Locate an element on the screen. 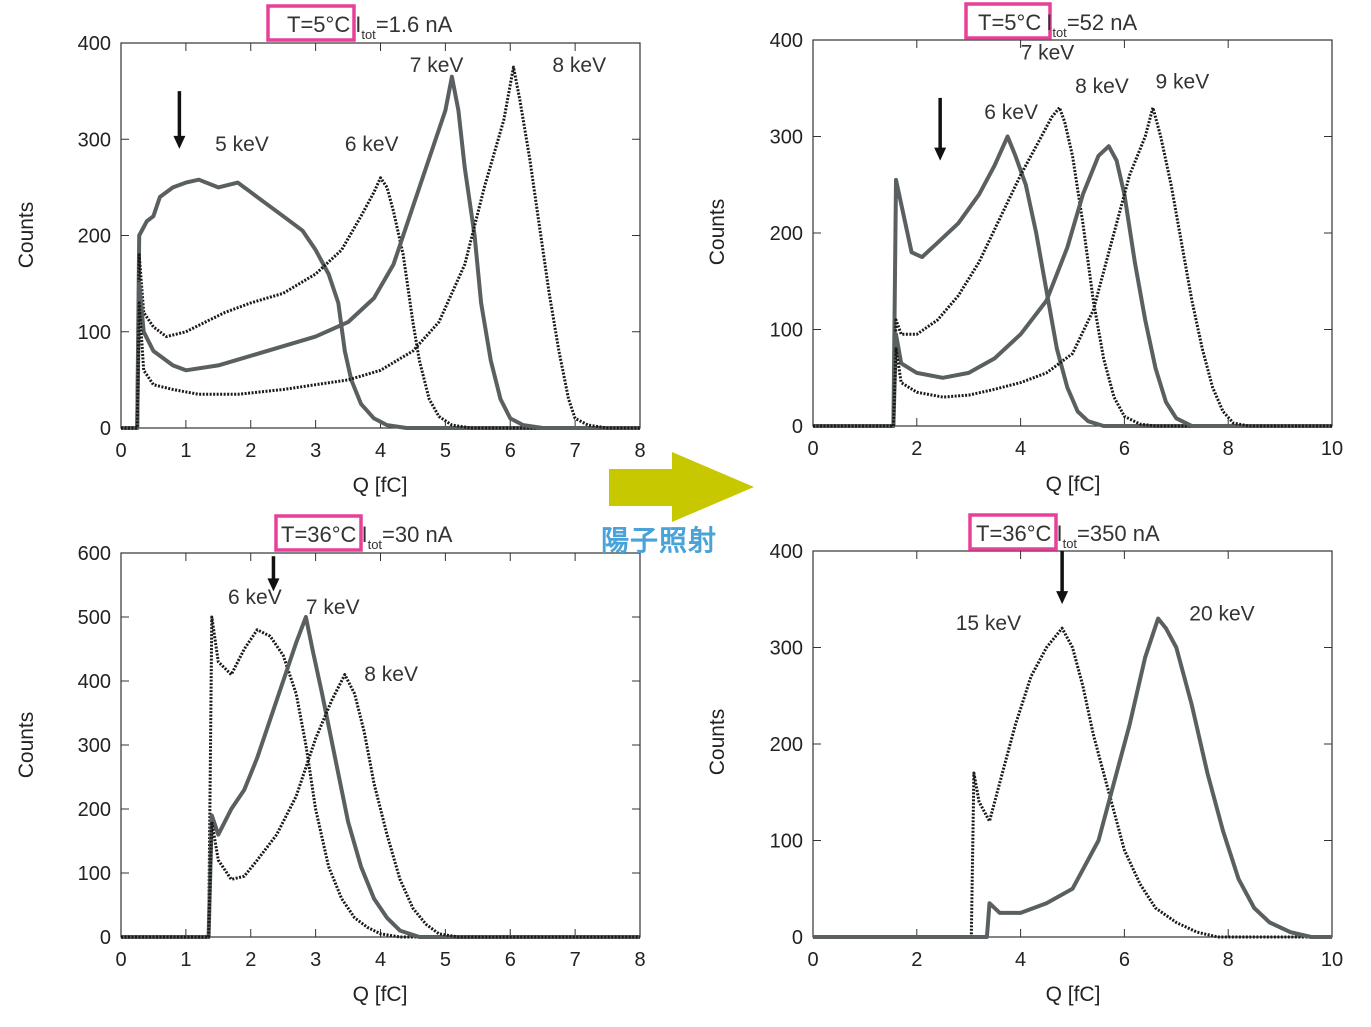 The image size is (1371, 1027). grid is located at coordinates (1072, 233).